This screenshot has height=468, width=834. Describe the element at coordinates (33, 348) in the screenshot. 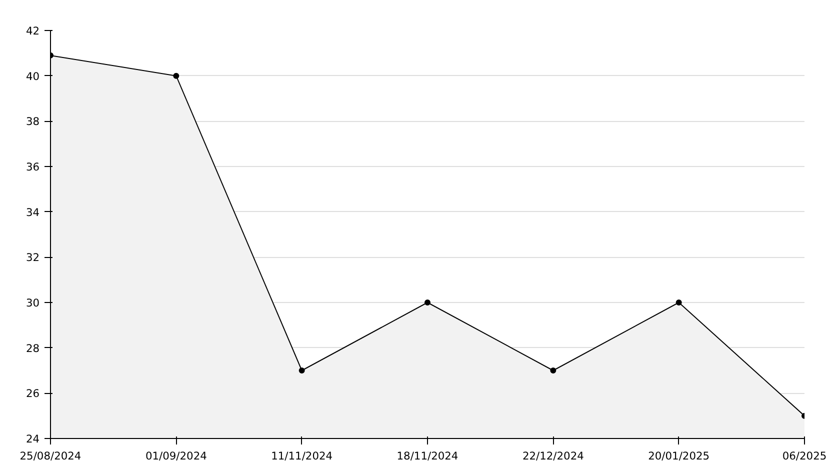

I see `y-tick-label: 28` at that location.